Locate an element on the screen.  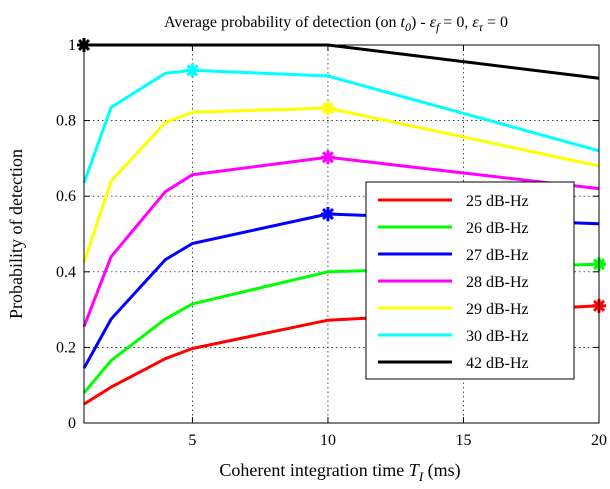
legend-label-5: 30 dB-Hz is located at coordinates (497, 336).